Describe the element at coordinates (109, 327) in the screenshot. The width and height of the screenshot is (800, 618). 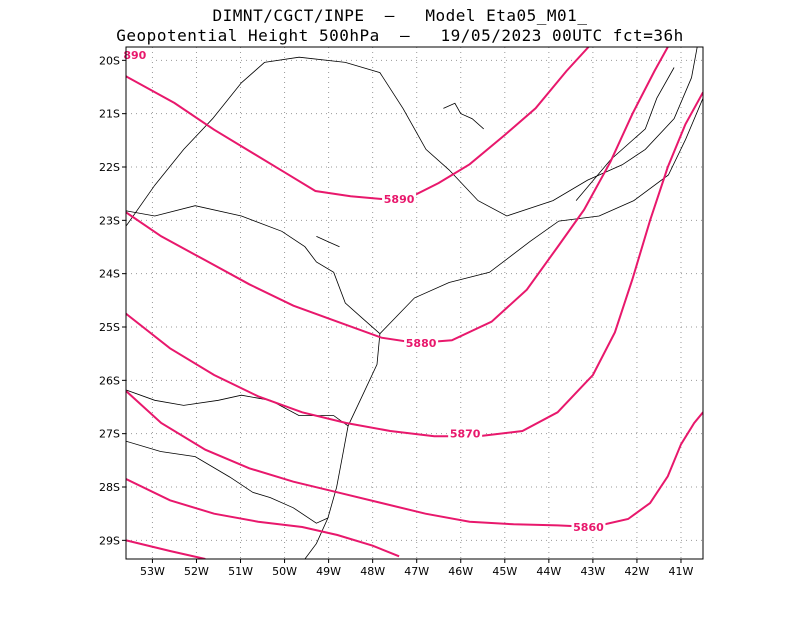
I see `y-tick-label: 25S` at that location.